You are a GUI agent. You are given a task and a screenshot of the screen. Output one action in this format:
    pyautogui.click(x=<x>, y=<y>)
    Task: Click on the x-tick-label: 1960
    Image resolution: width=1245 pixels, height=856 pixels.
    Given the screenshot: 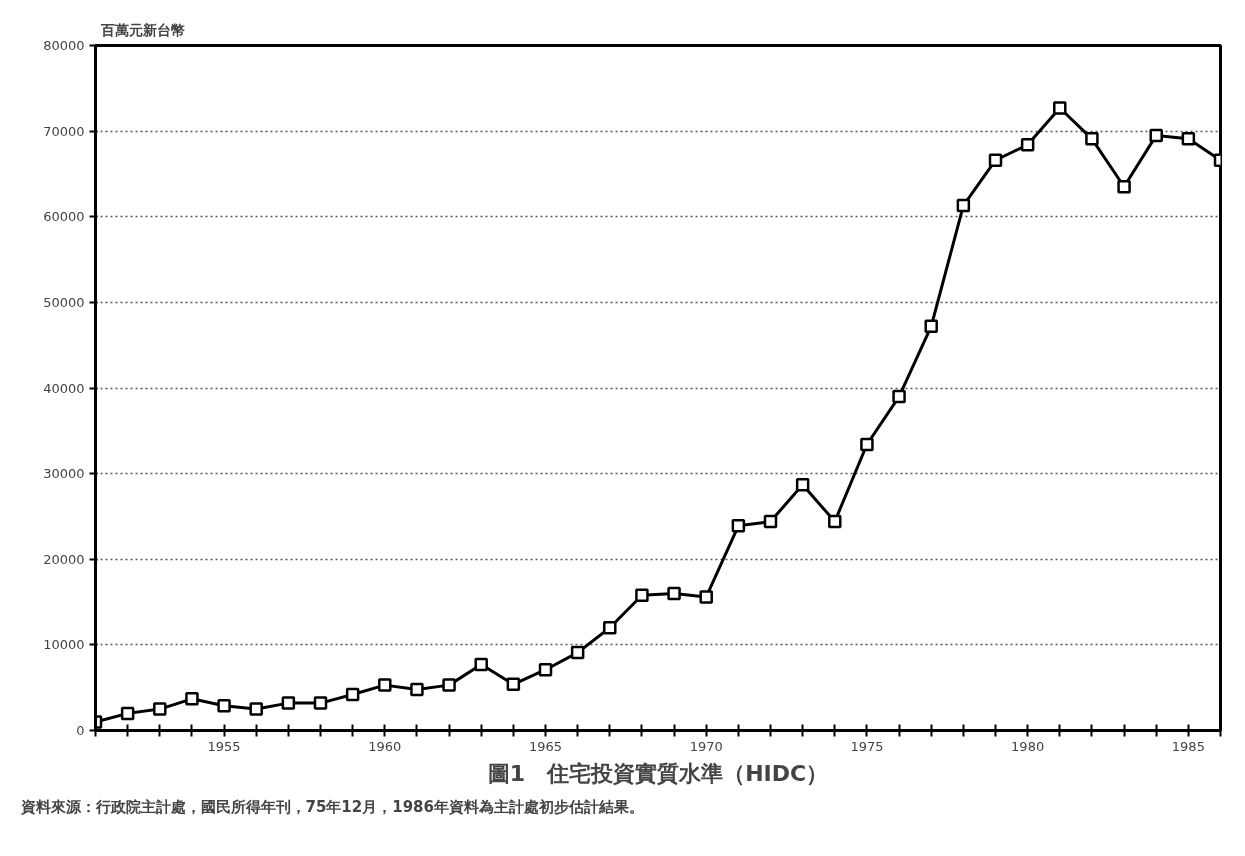 What is the action you would take?
    pyautogui.click(x=385, y=746)
    